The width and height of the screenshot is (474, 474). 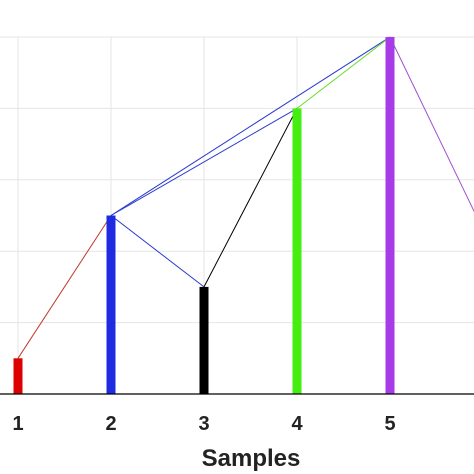 I want to click on x-tick-label-3: 3, so click(x=203, y=424).